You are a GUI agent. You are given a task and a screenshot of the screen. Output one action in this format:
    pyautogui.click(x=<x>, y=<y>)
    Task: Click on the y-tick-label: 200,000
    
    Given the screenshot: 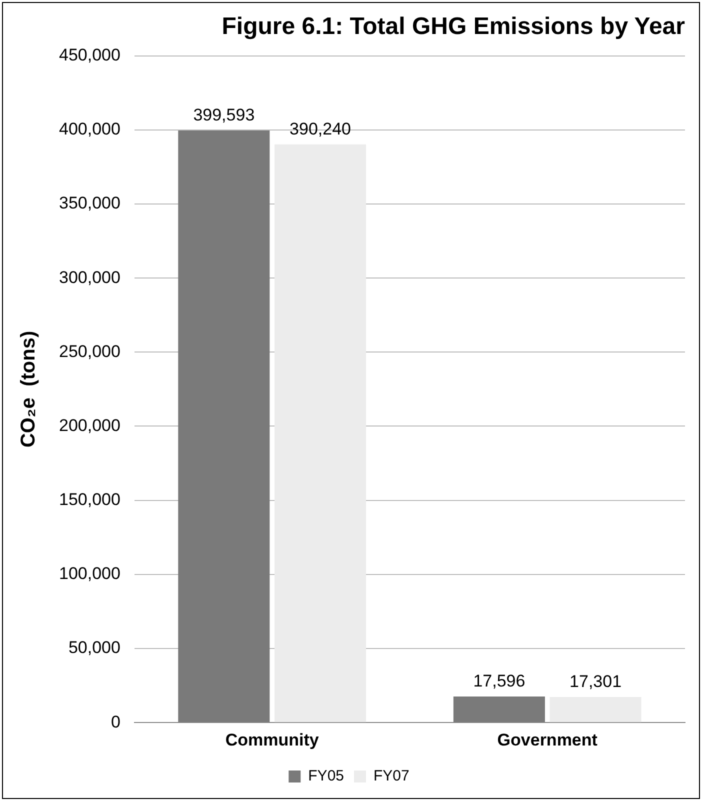 What is the action you would take?
    pyautogui.click(x=89, y=425)
    